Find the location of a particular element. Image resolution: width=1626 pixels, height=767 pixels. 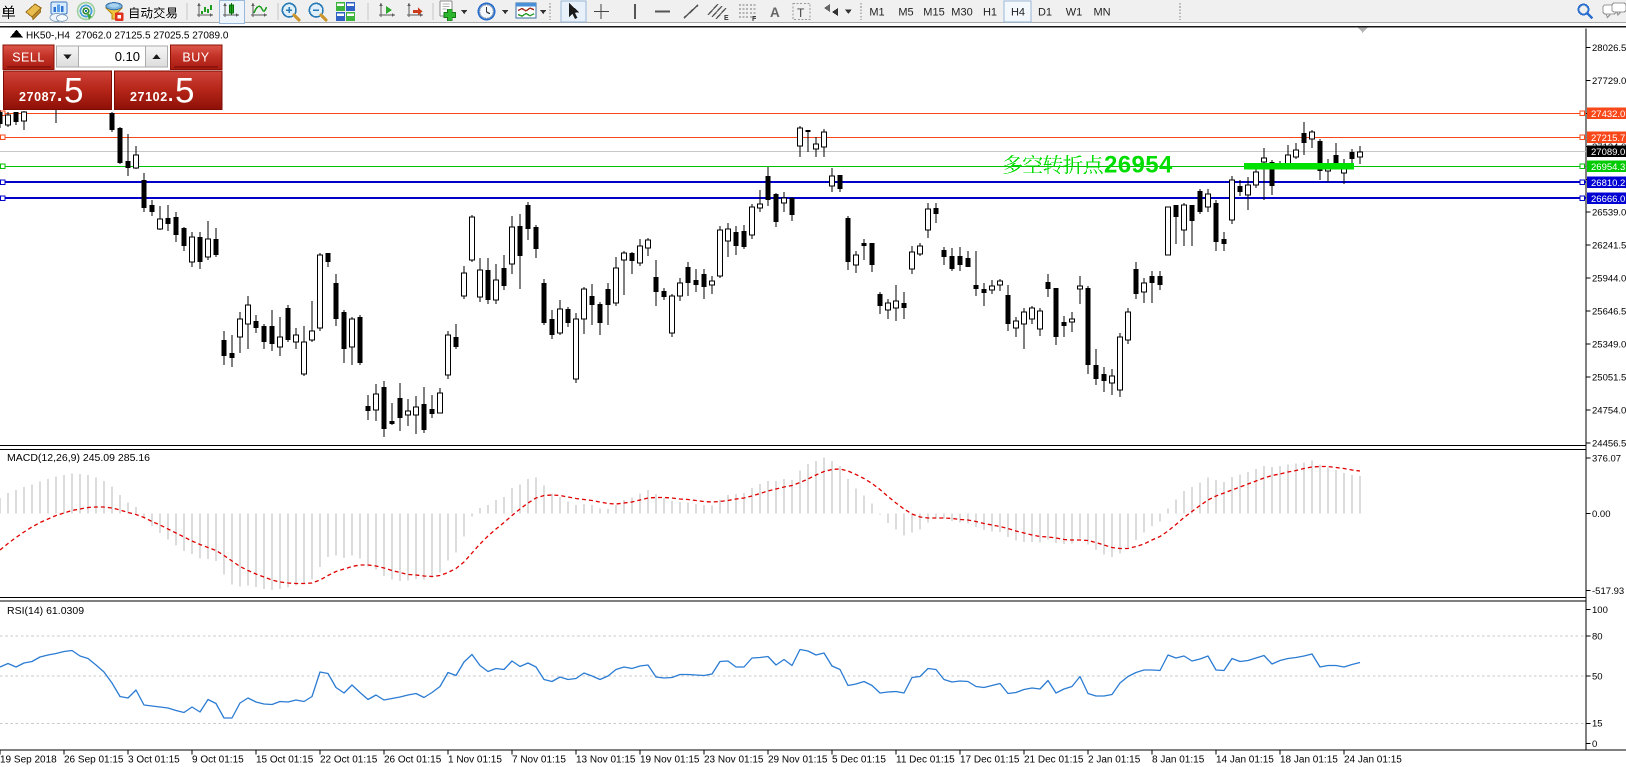

svg-text: 0 is located at coordinates (1594, 744).